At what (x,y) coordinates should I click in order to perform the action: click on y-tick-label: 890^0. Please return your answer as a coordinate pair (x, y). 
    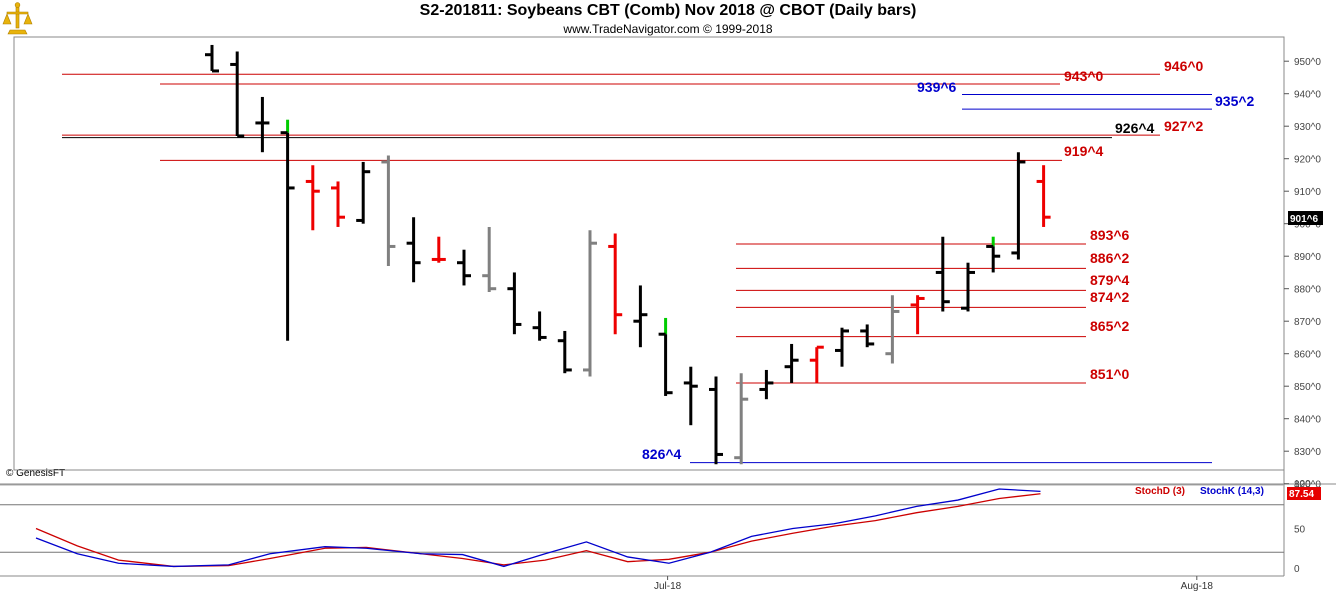
    Looking at the image, I should click on (1307, 257).